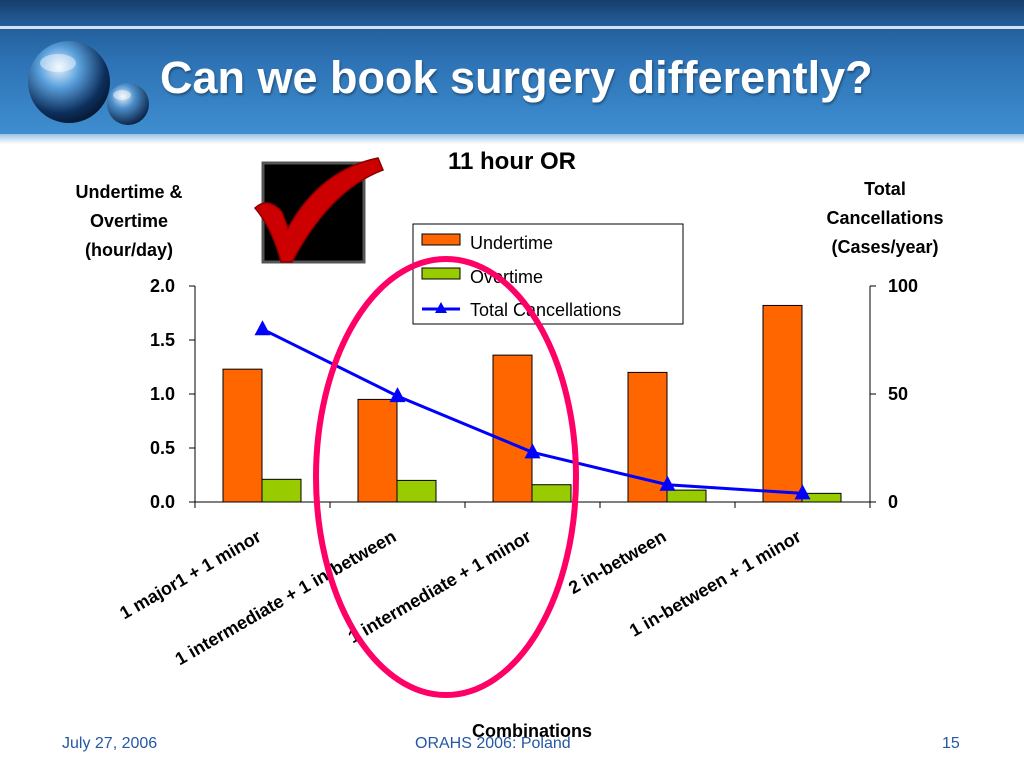 This screenshot has width=1024, height=768. What do you see at coordinates (129, 250) in the screenshot?
I see `left-axis-title-line: (hour/day)` at bounding box center [129, 250].